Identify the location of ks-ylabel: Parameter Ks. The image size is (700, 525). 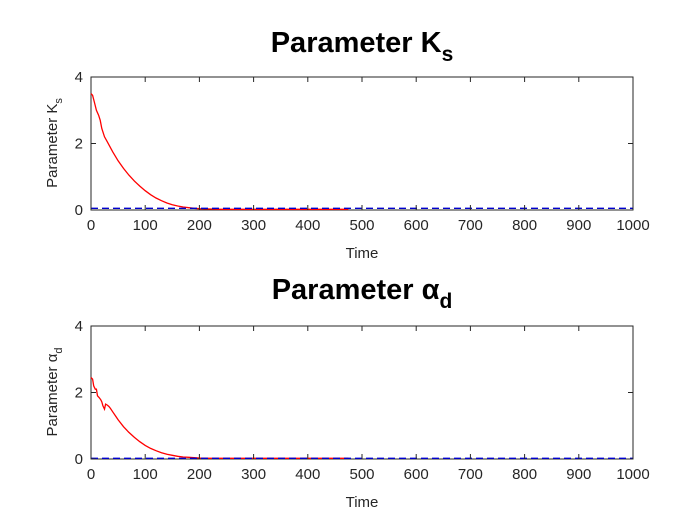
(54, 143).